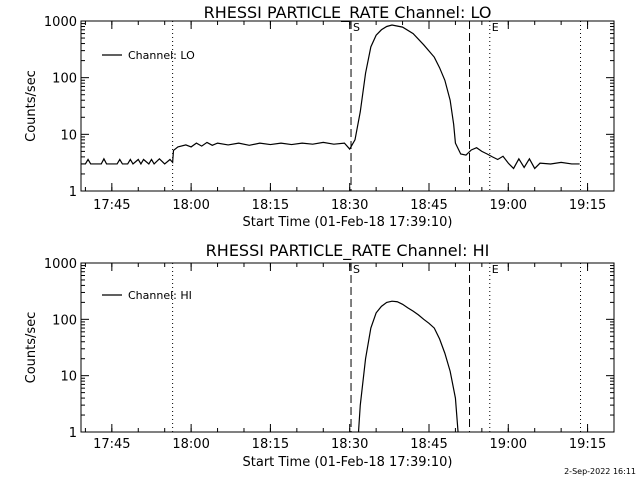 The width and height of the screenshot is (640, 480). Describe the element at coordinates (160, 295) in the screenshot. I see `legend-label: Channel: HI` at that location.